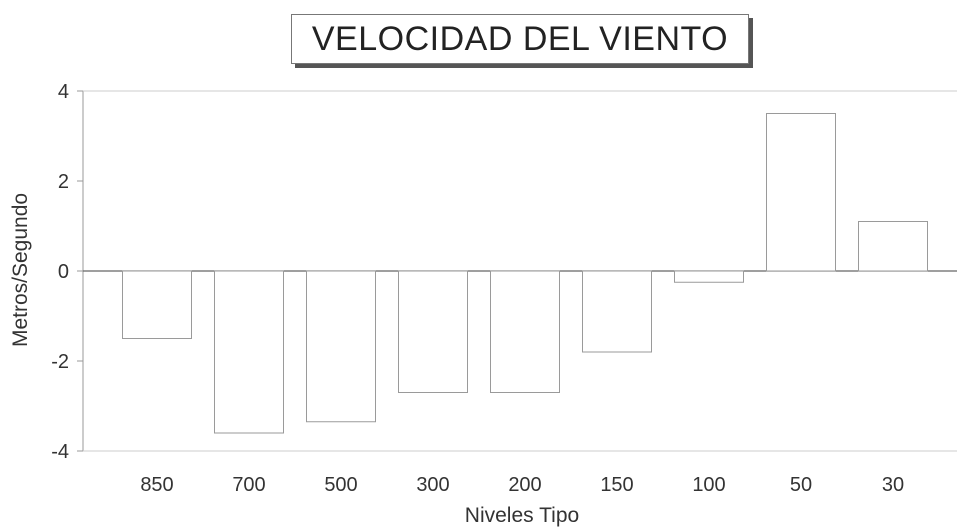 Image resolution: width=957 pixels, height=530 pixels. I want to click on x-tick-label: 700, so click(248, 485).